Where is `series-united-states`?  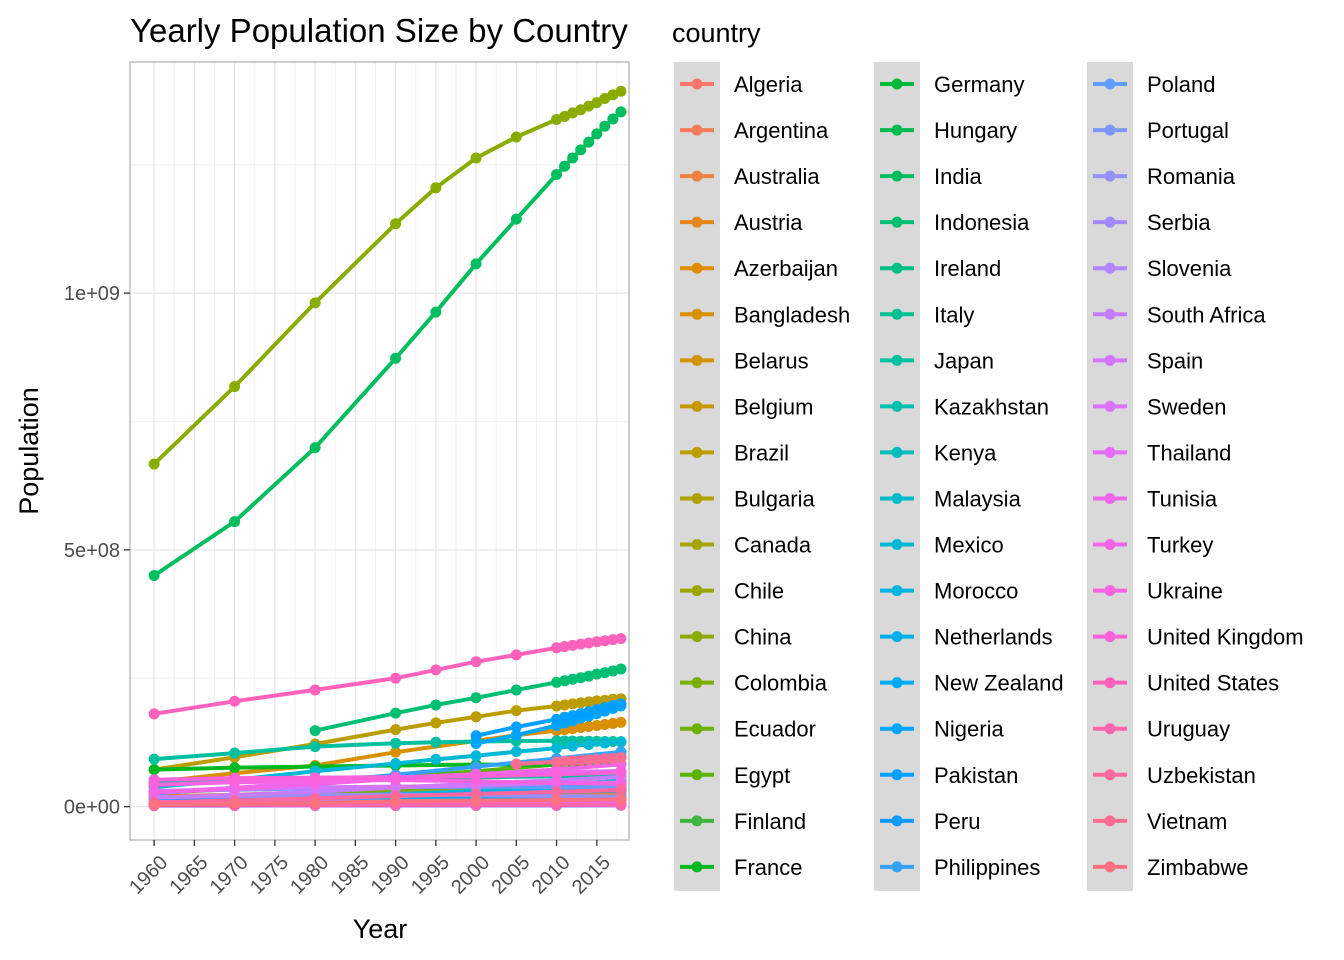
series-united-states is located at coordinates (387, 676).